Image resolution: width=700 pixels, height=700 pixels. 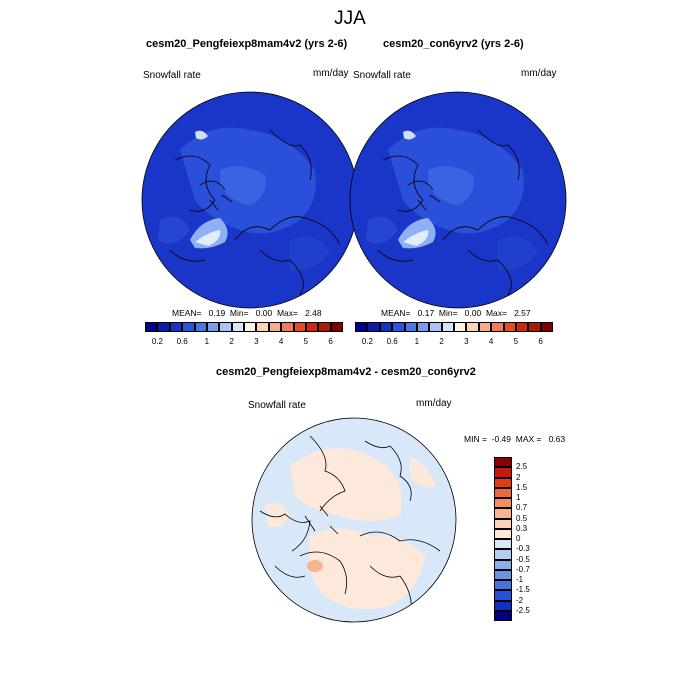 What do you see at coordinates (522, 528) in the screenshot?
I see `diff-colorbar-tick-label: 0.3` at bounding box center [522, 528].